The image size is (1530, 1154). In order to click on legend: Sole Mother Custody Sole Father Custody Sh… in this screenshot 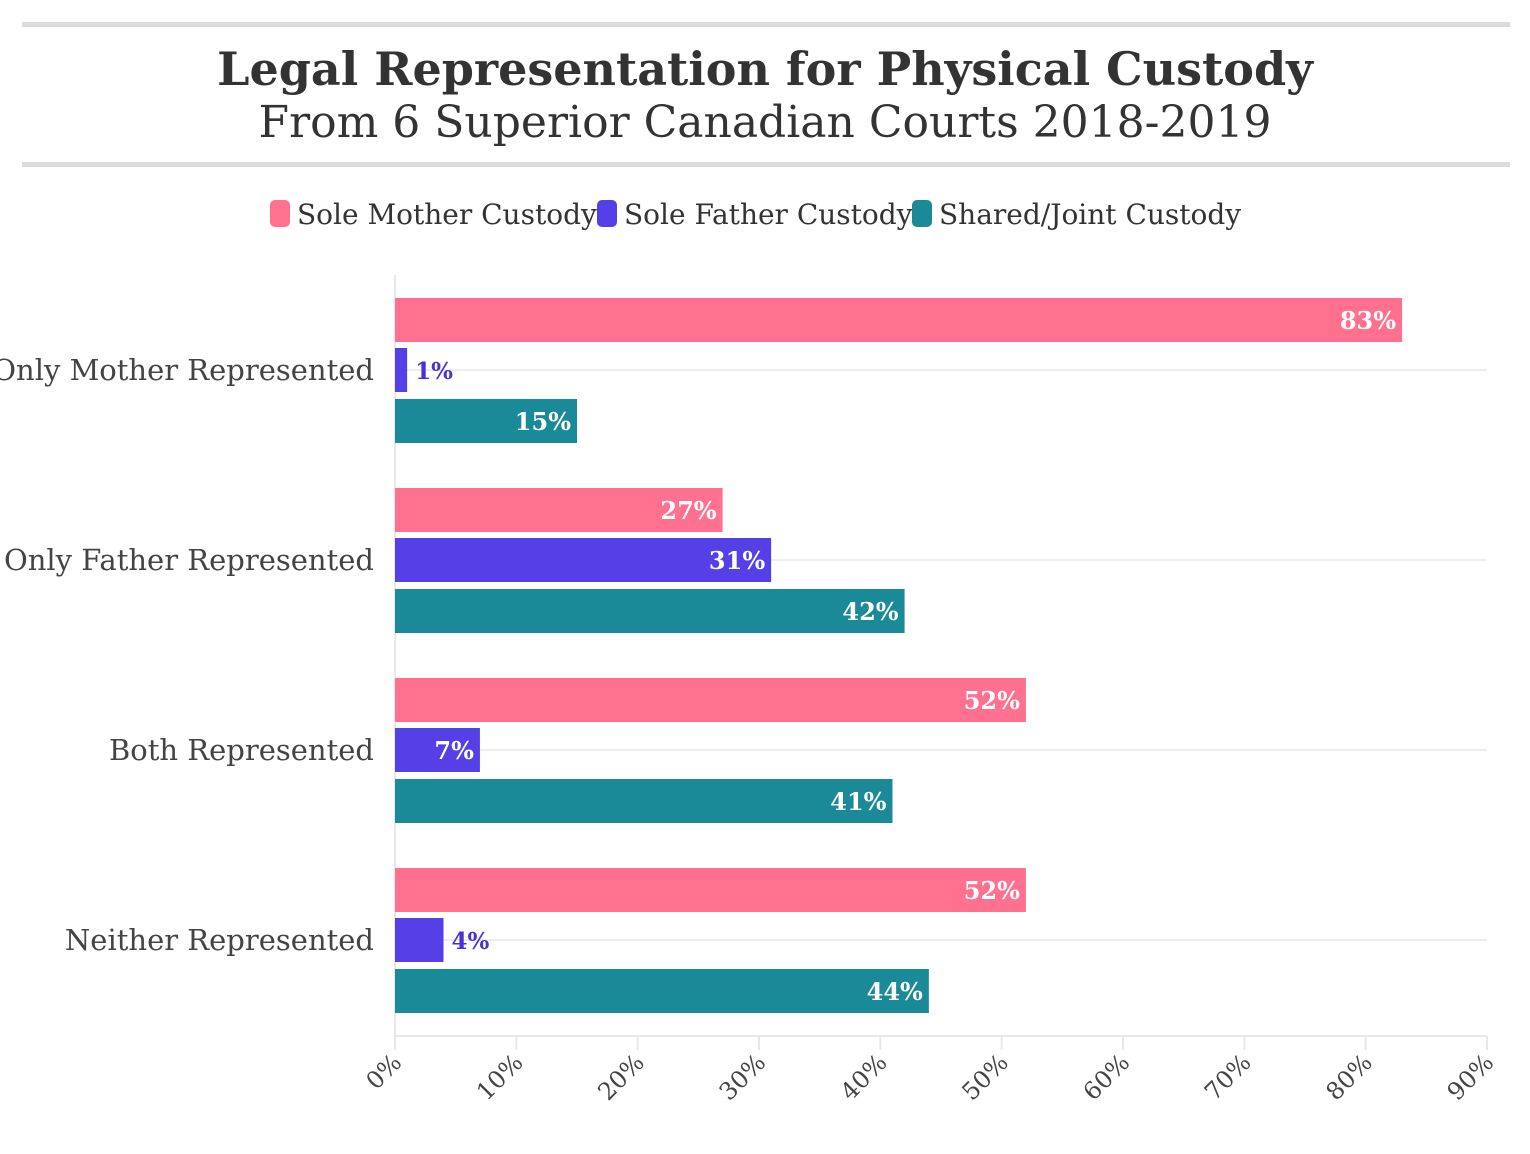, I will do `click(755, 214)`.